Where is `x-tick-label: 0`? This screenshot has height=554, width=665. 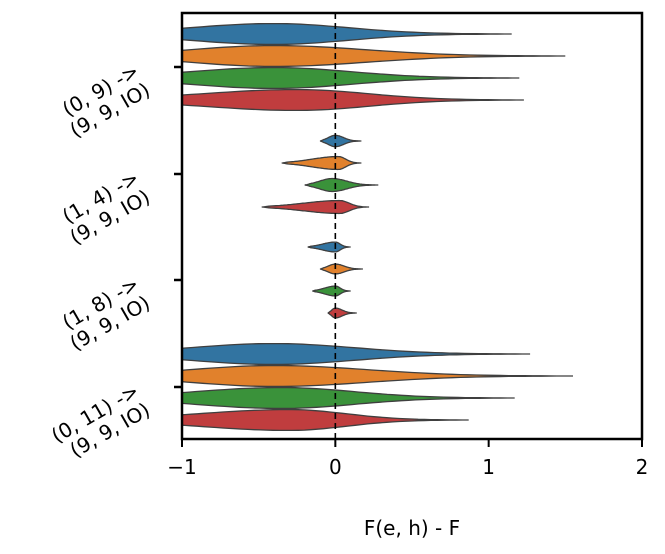
x-tick-label: 0 is located at coordinates (335, 467).